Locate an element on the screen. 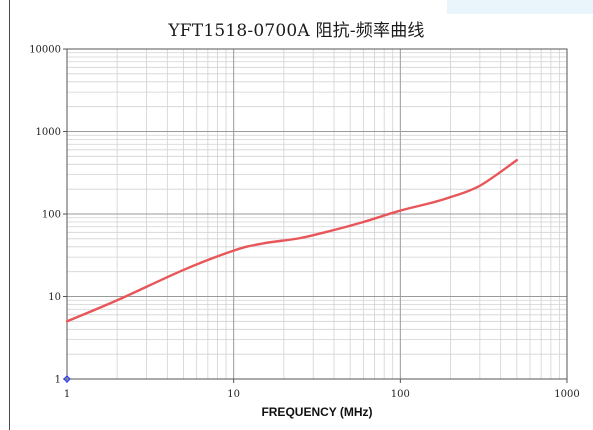 The width and height of the screenshot is (593, 430). x-axis-ticks: 1 10 100 1000 is located at coordinates (322, 389).